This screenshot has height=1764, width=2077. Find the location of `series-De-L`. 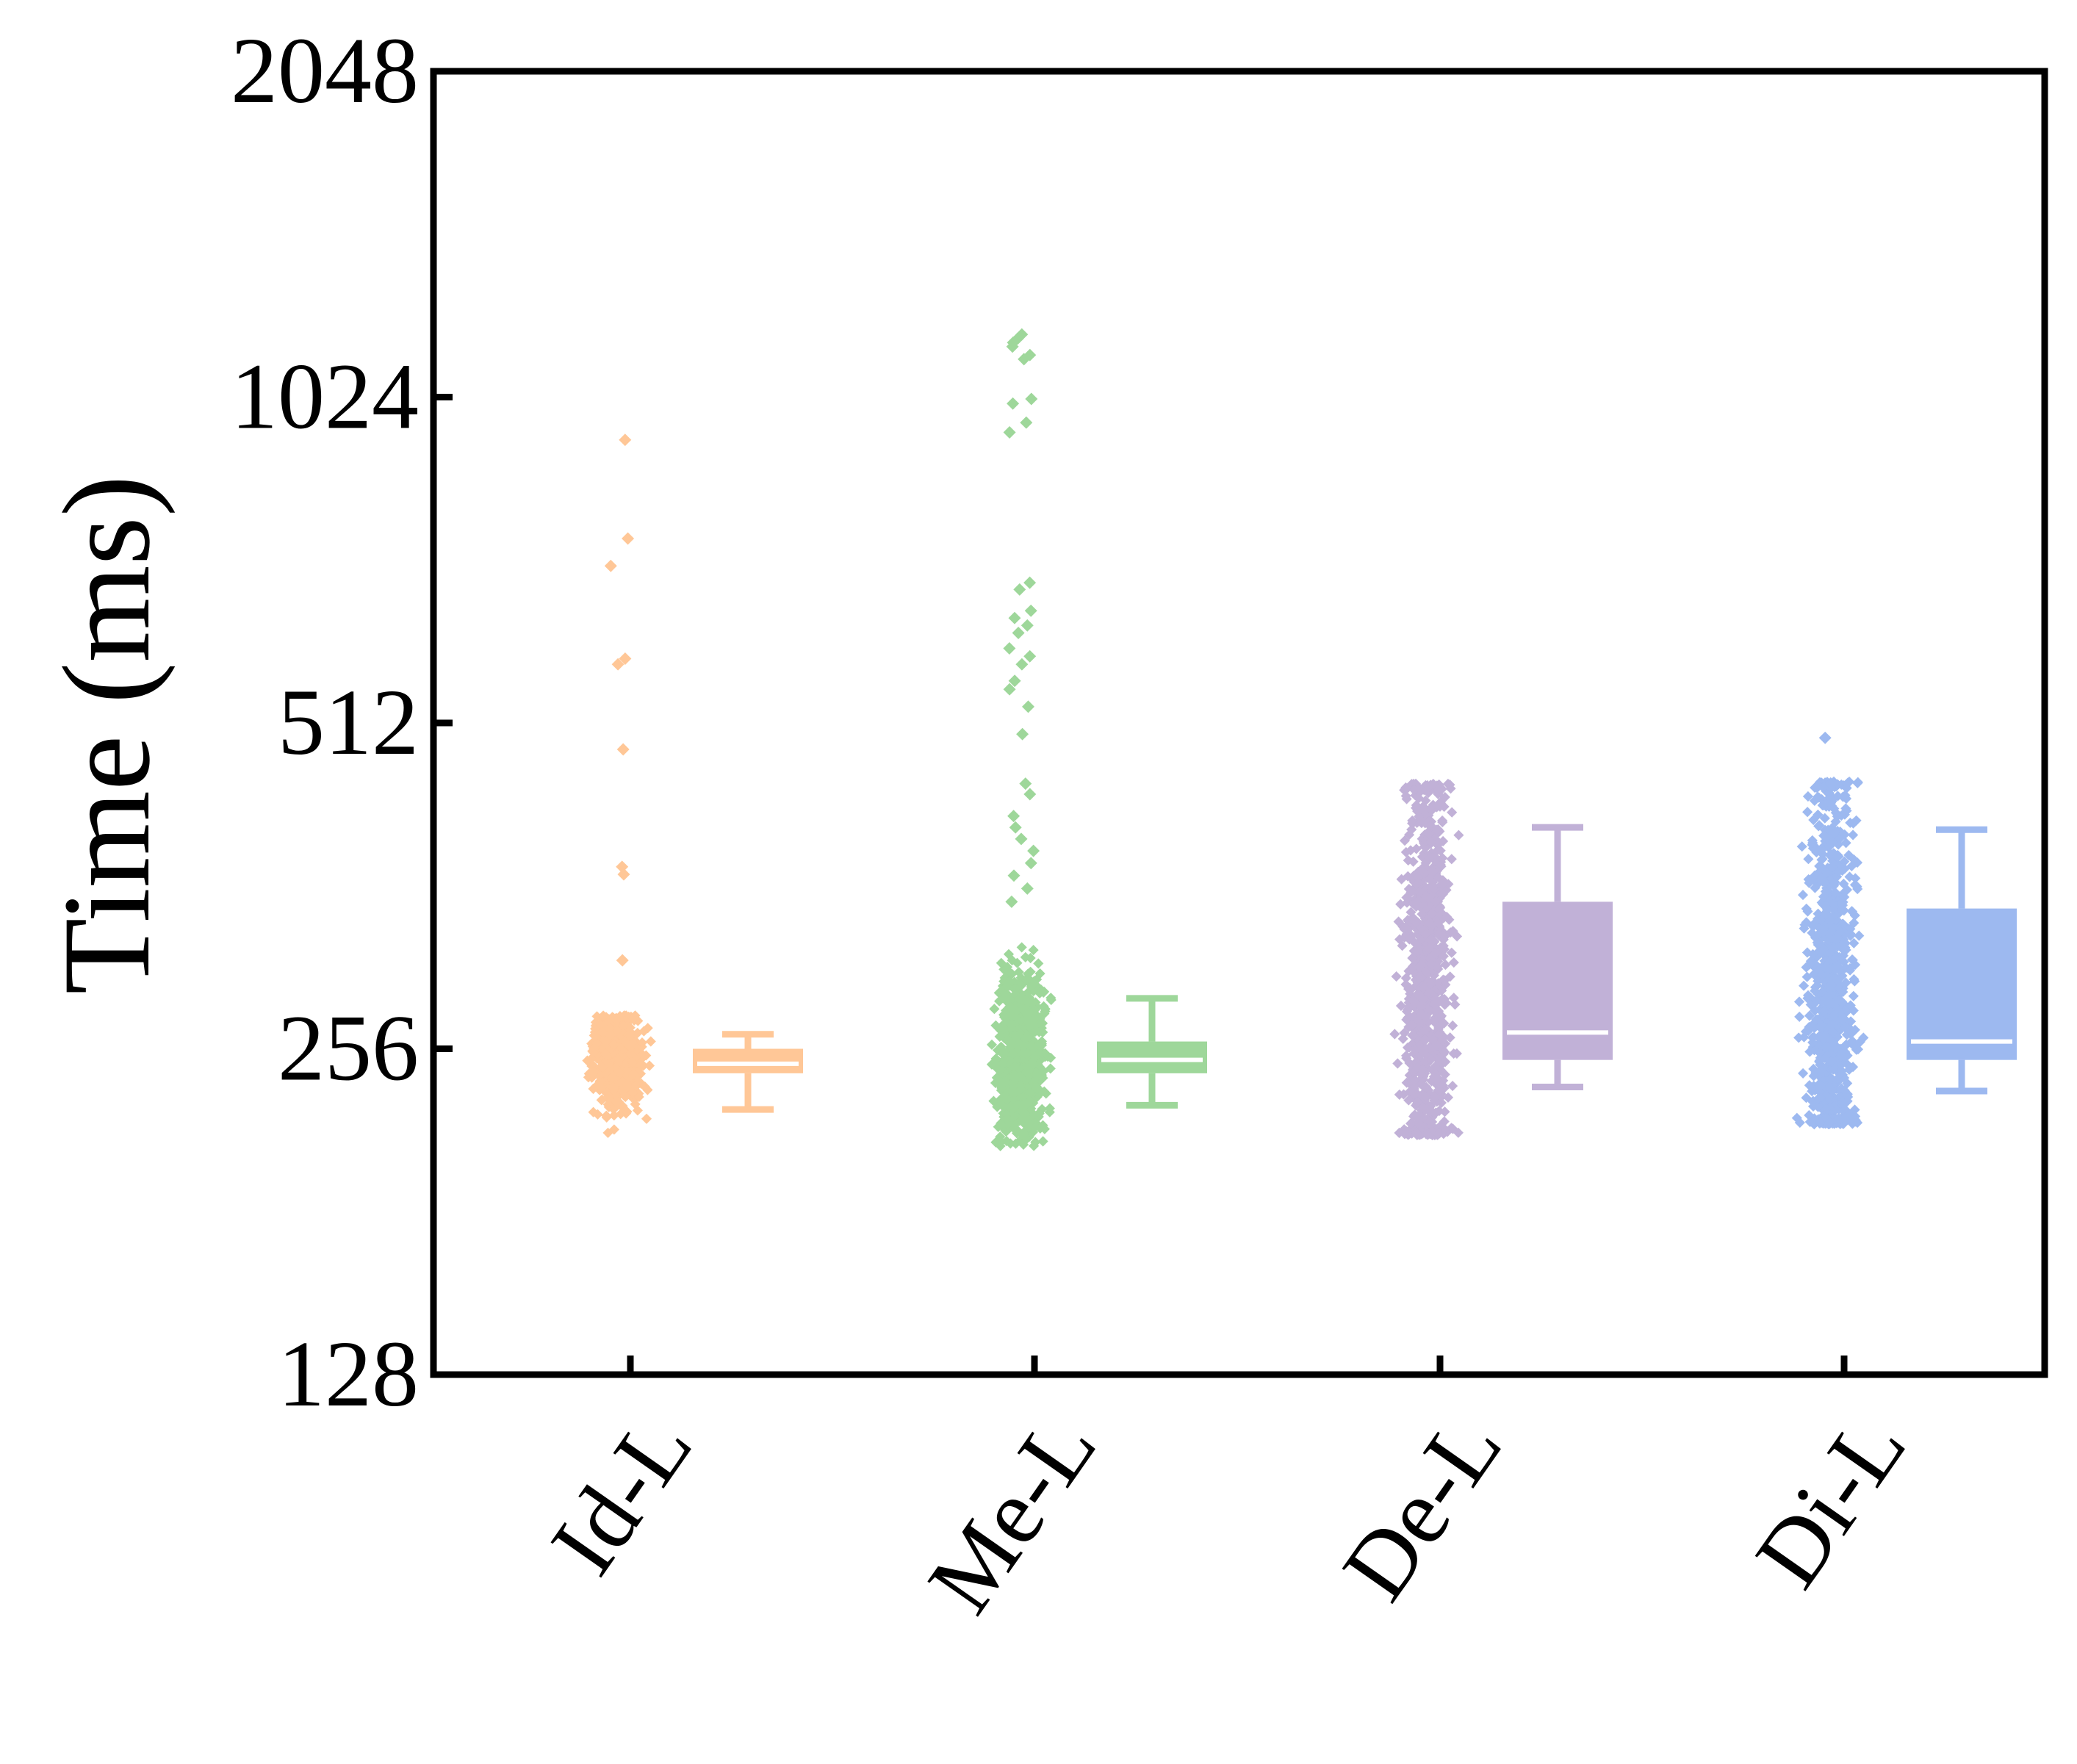

series-De-L is located at coordinates (1501, 959).